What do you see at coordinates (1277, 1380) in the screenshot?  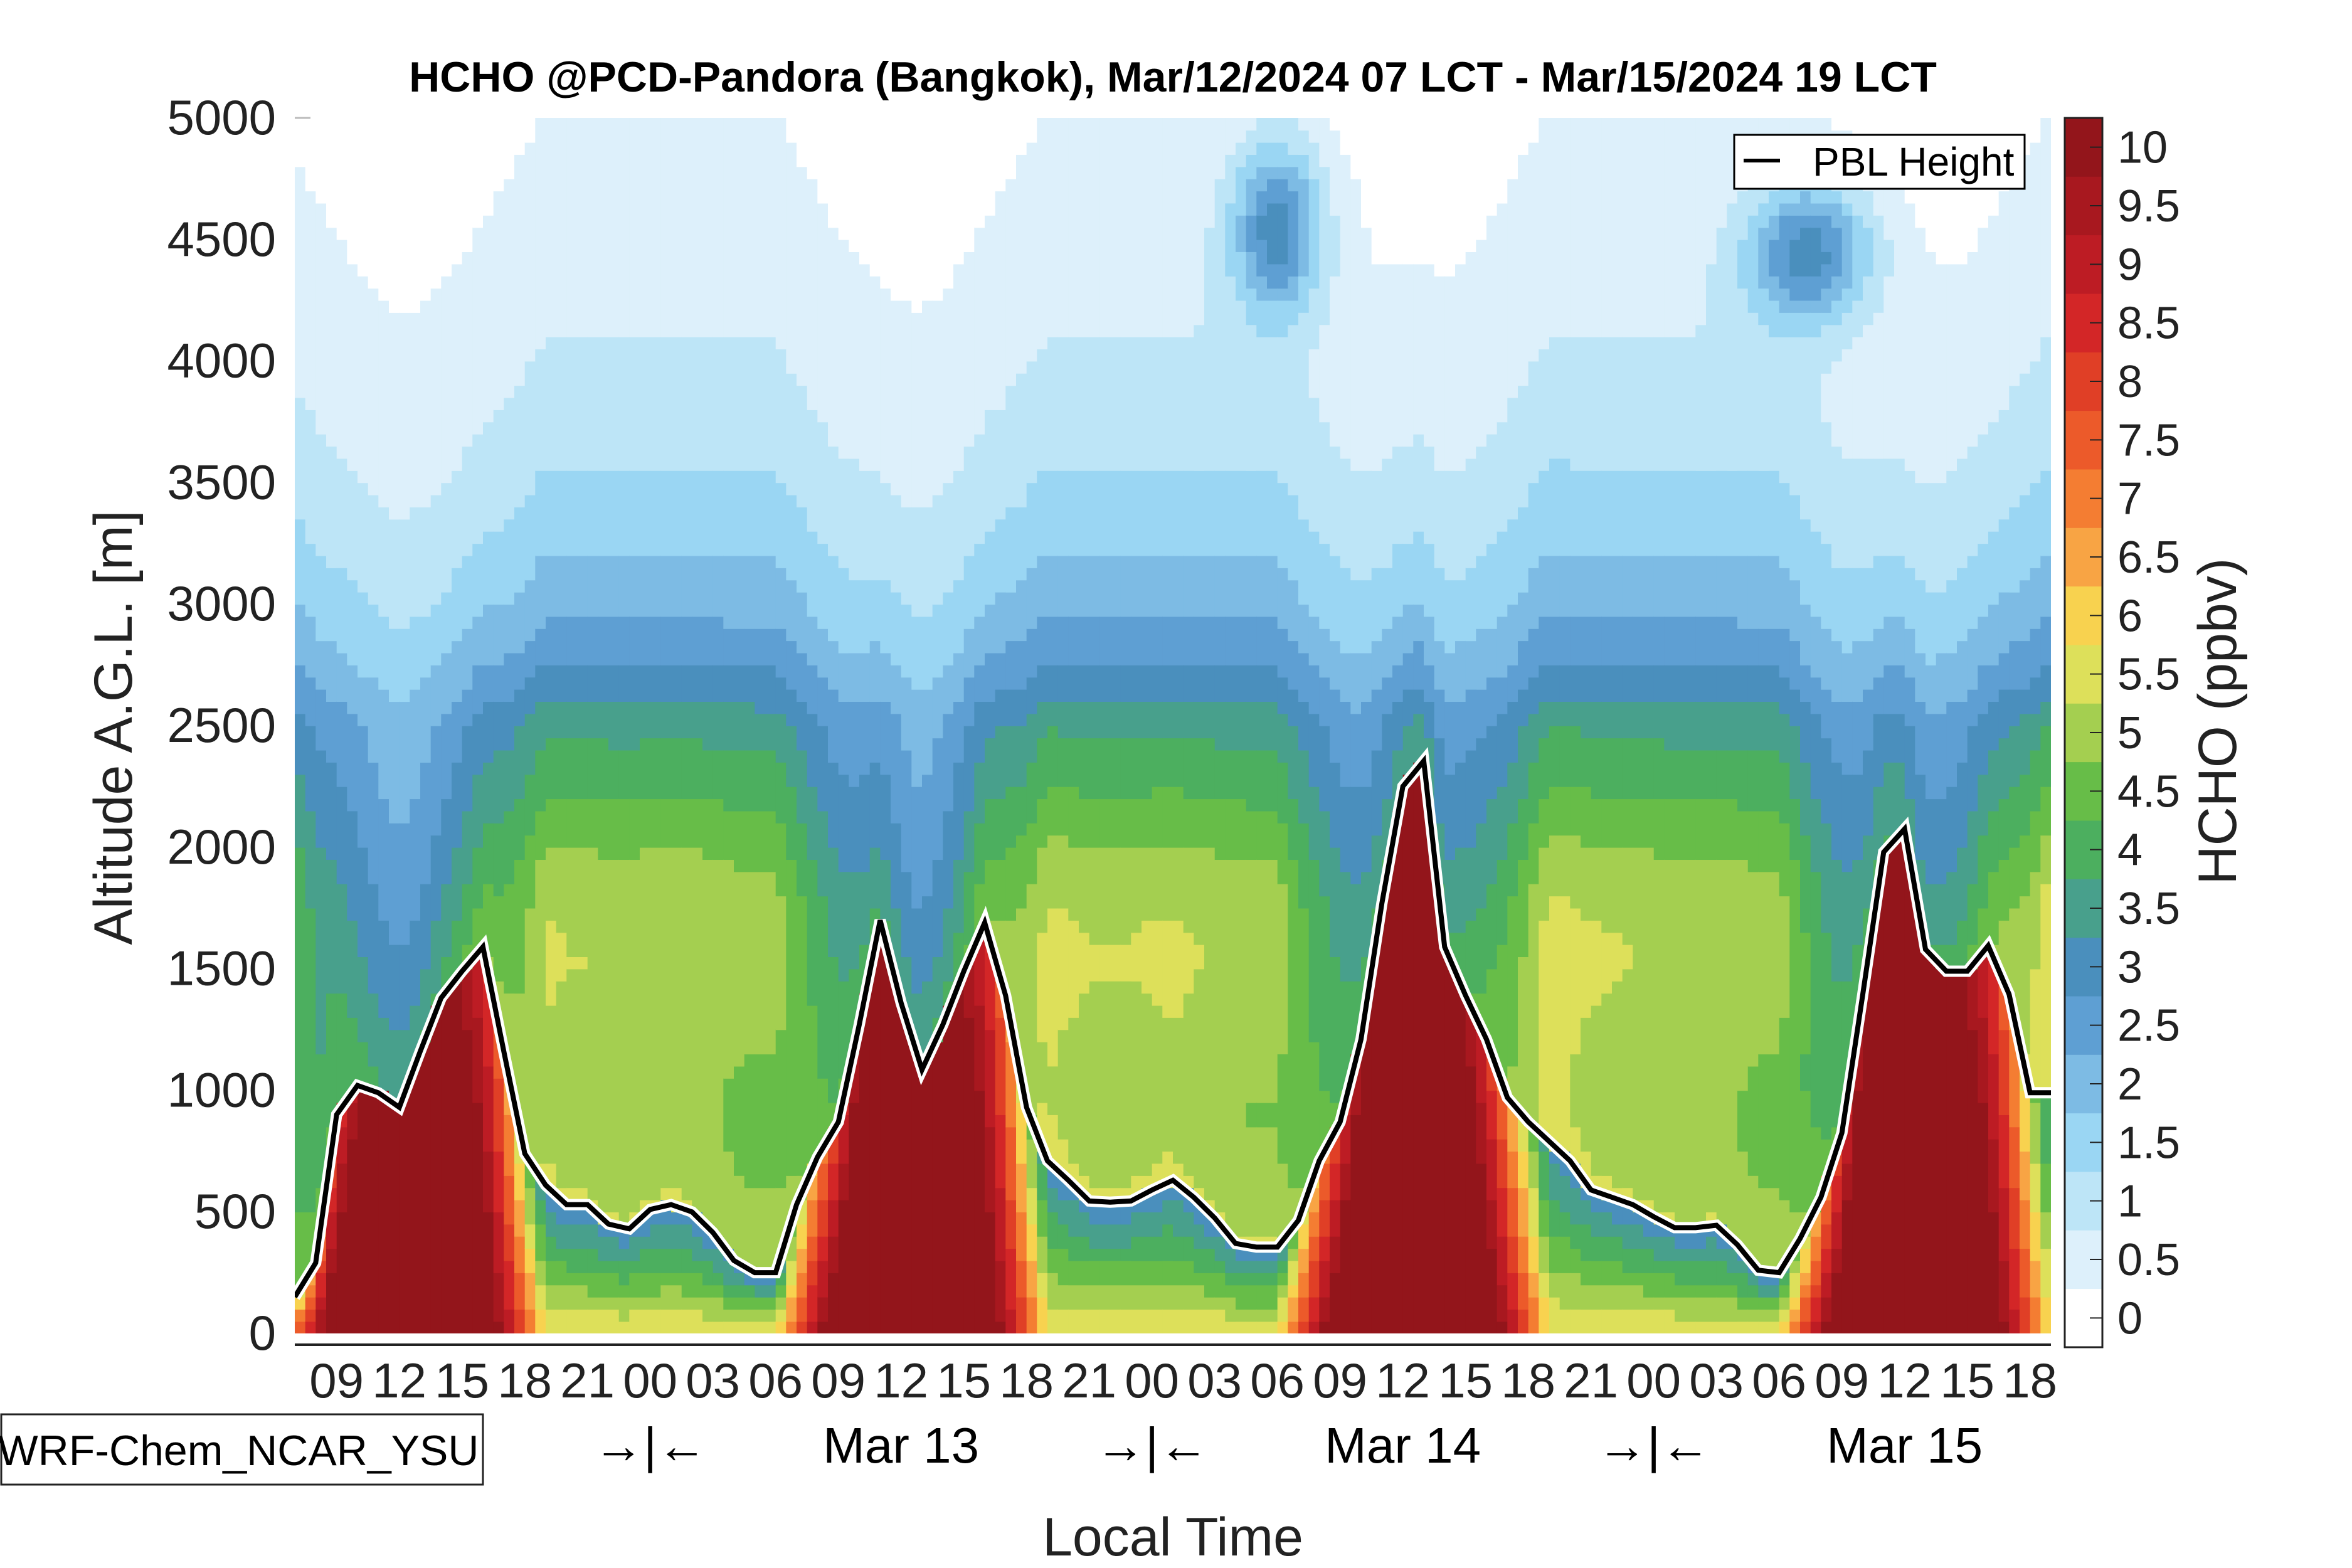 I see `x-tick-label: 06` at bounding box center [1277, 1380].